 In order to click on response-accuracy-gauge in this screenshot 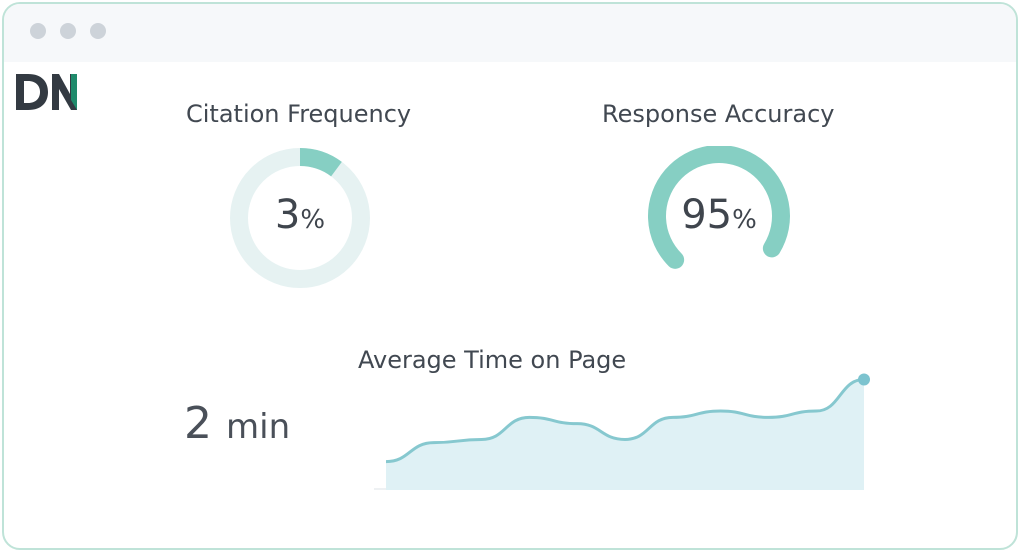, I will do `click(719, 207)`.